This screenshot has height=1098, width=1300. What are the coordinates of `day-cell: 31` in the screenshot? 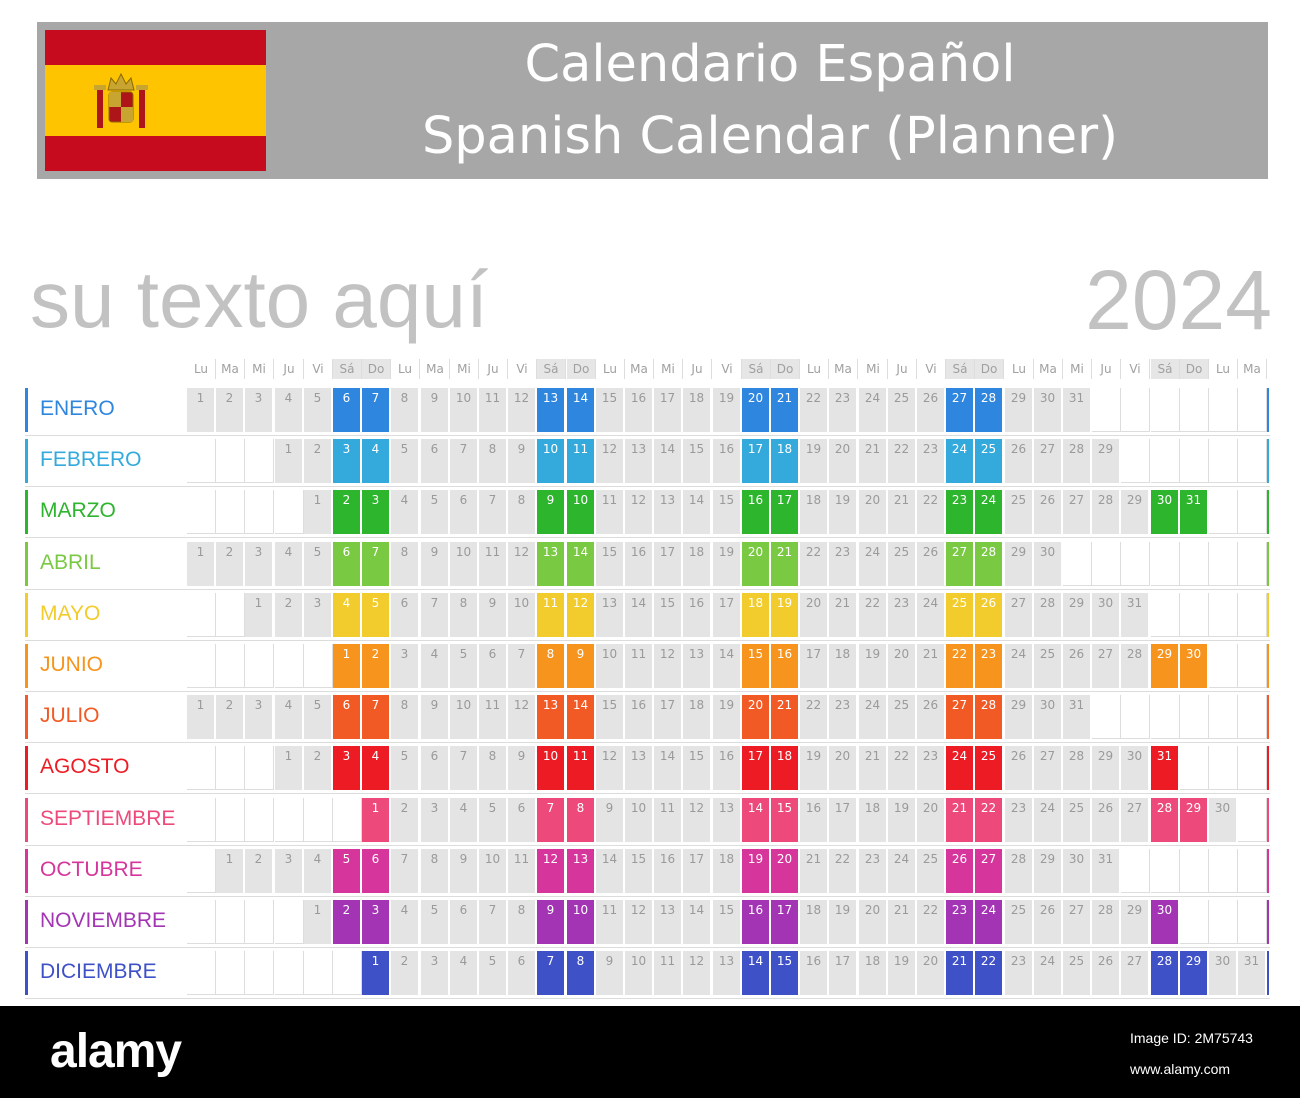 It's located at (1077, 410).